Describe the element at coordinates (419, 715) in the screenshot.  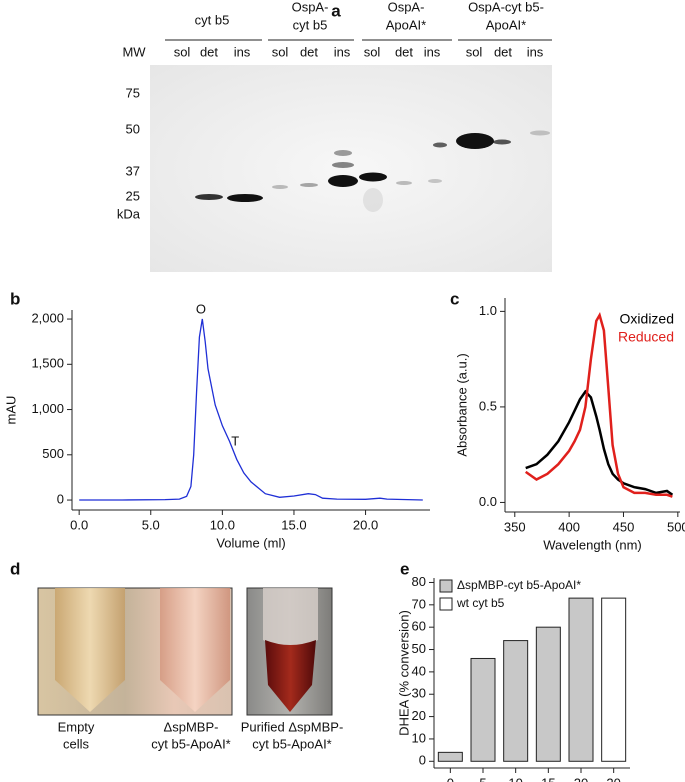
I see `y-tick-label: 20` at that location.